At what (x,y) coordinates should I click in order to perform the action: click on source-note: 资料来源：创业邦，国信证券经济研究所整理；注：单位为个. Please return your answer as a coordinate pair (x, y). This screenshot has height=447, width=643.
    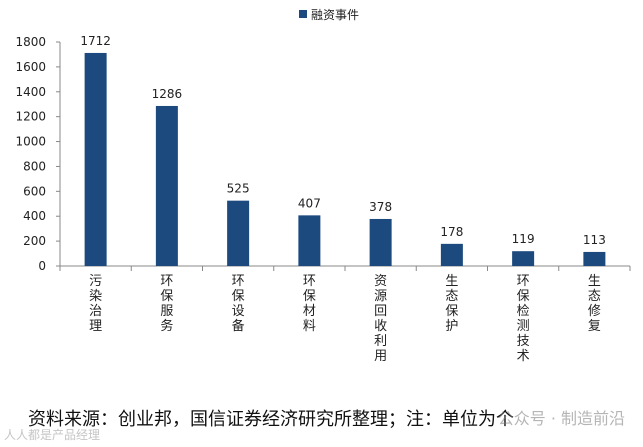
    Looking at the image, I should click on (271, 419).